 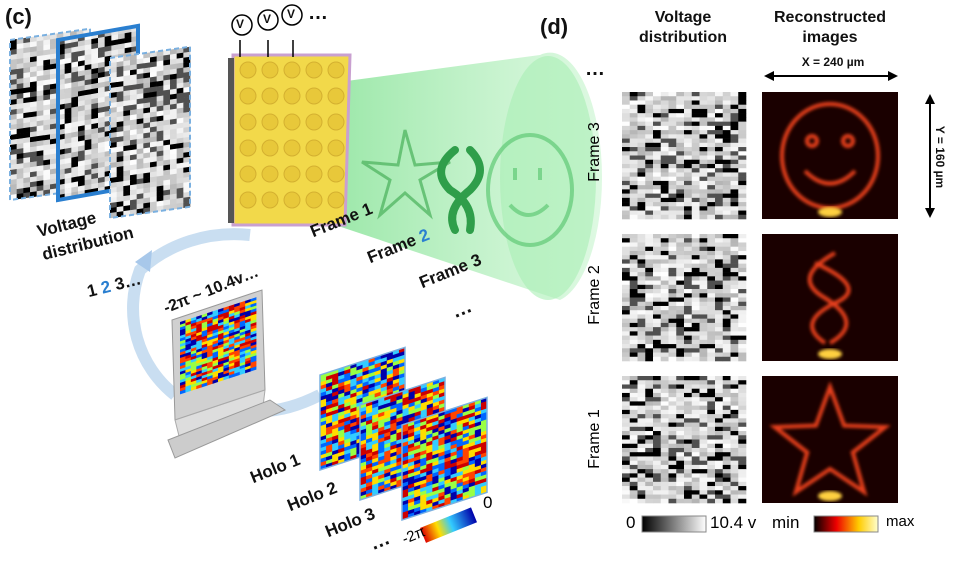 I want to click on row-label-frame-3: Frame 3, so click(x=594, y=152).